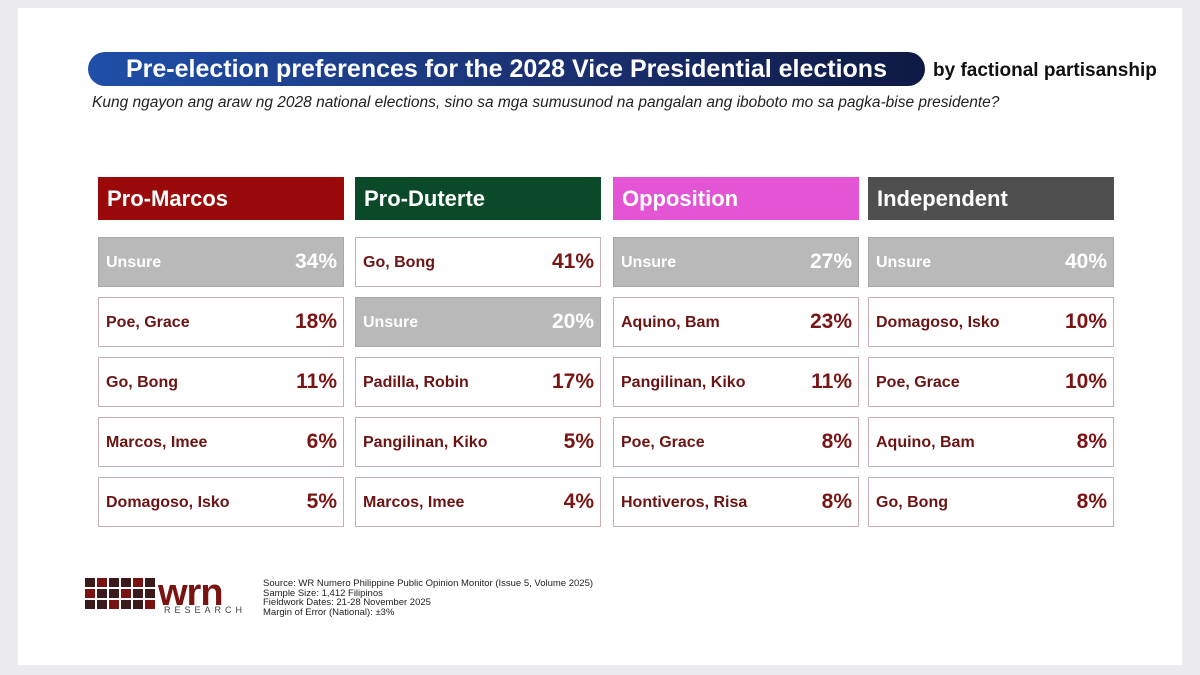 Image resolution: width=1200 pixels, height=675 pixels. I want to click on result-row: Hontiveros, Risa 8%, so click(736, 502).